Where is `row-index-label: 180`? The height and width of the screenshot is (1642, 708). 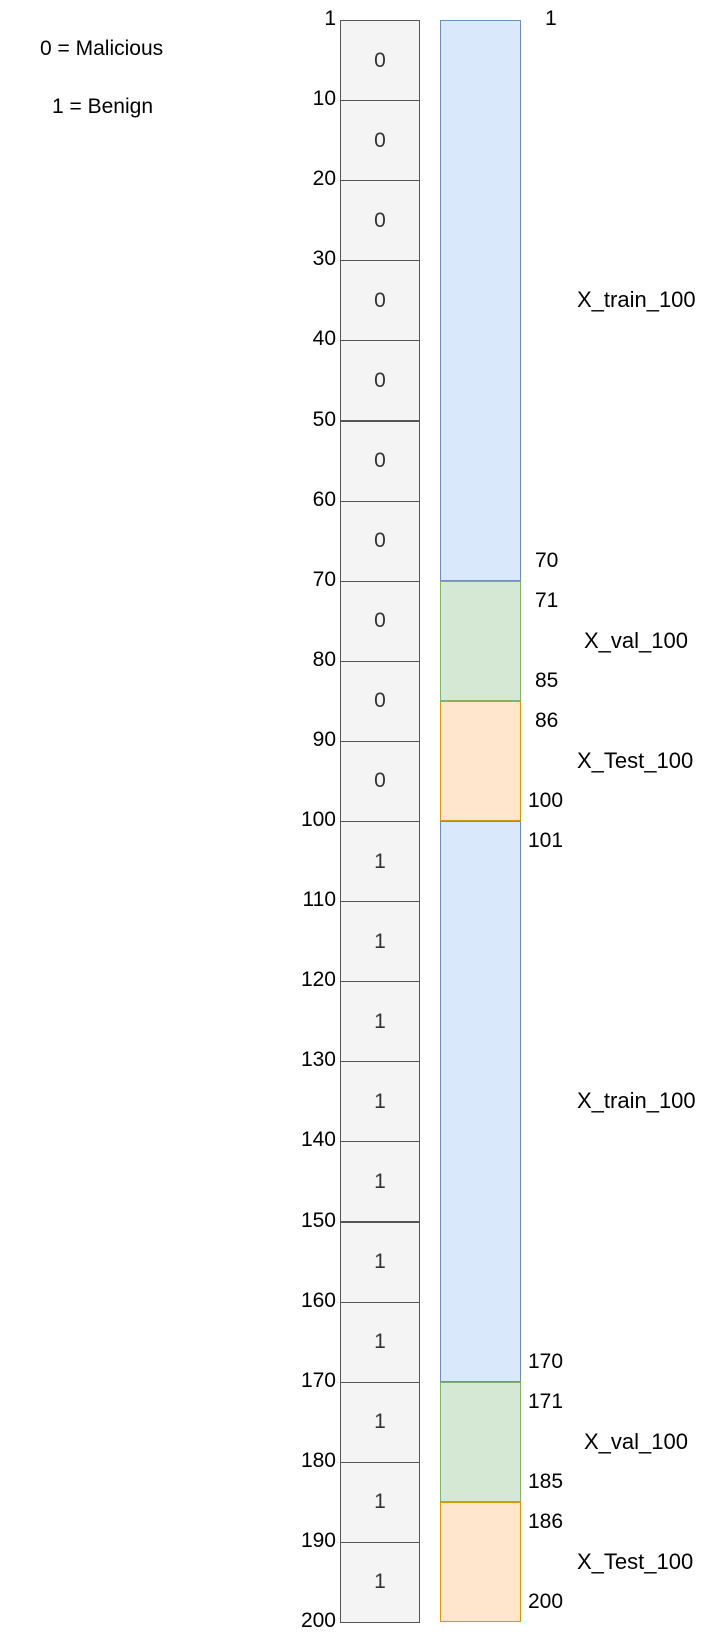
row-index-label: 180 is located at coordinates (318, 1460).